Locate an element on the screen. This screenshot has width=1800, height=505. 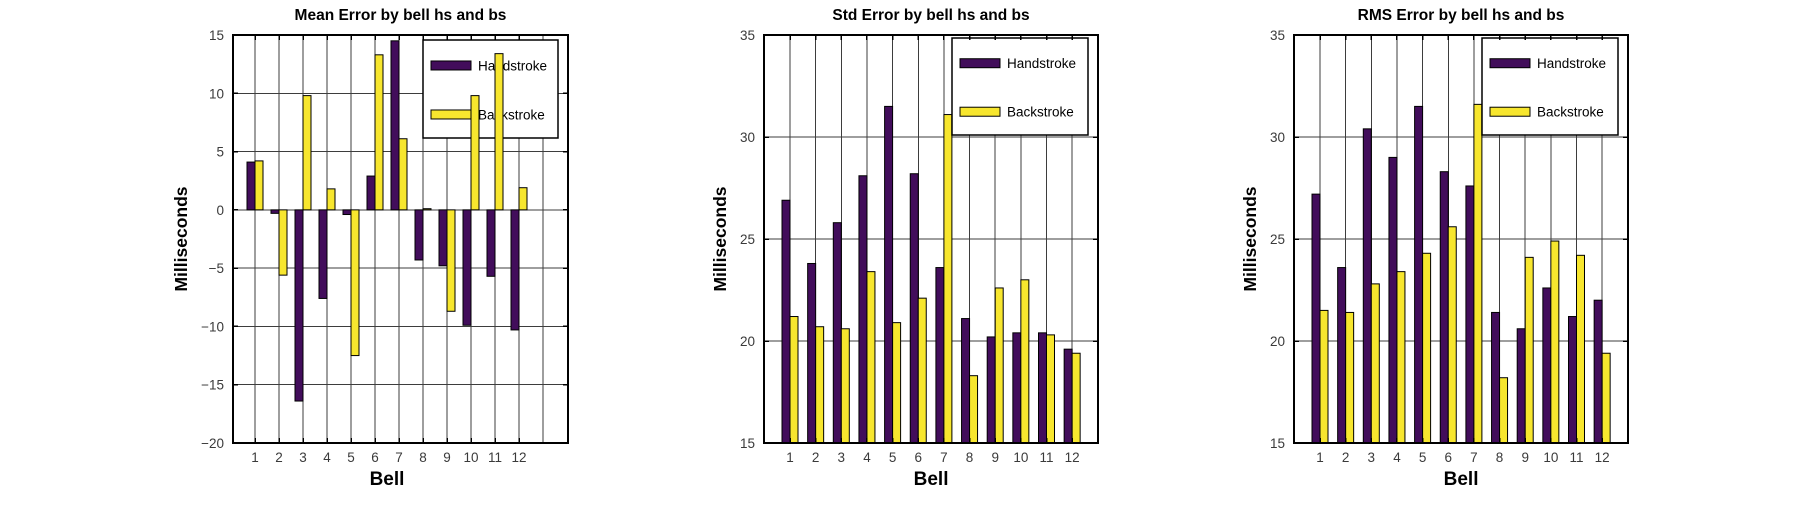
x-axis-label: Bell is located at coordinates (387, 479).